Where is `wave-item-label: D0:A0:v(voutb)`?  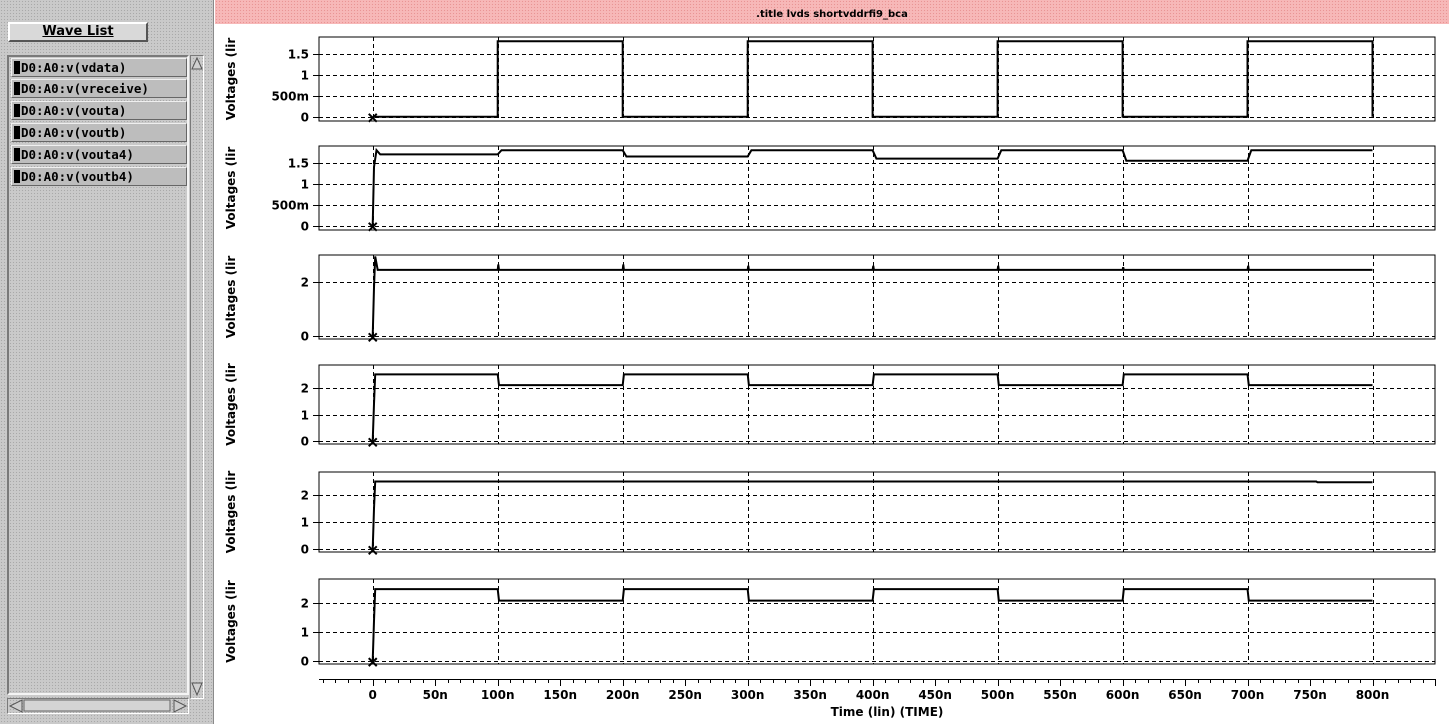
wave-item-label: D0:A0:v(voutb) is located at coordinates (74, 132).